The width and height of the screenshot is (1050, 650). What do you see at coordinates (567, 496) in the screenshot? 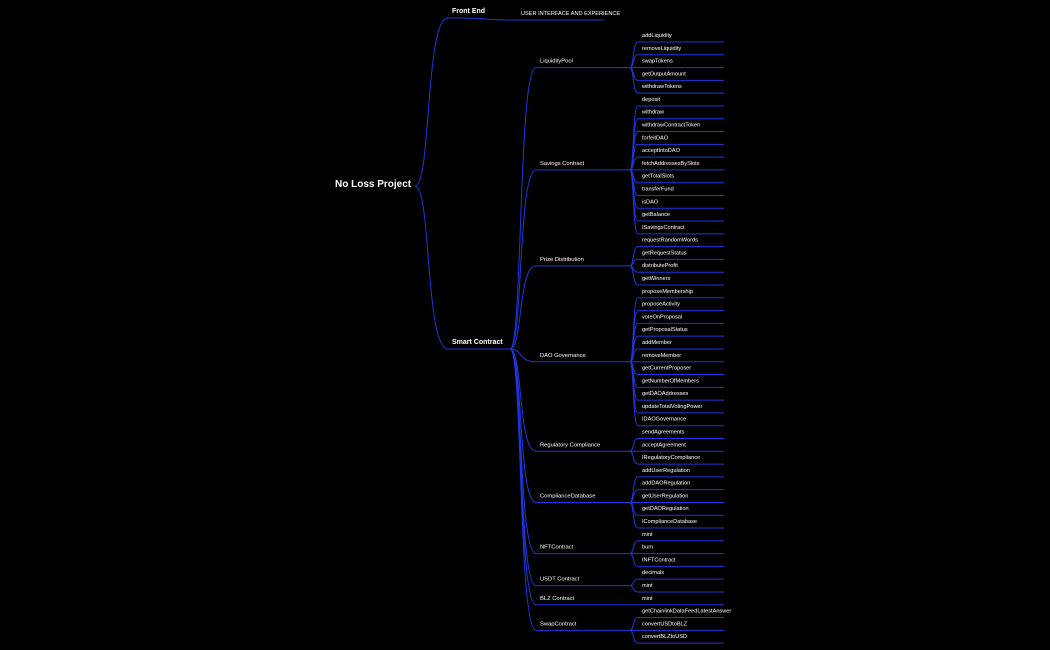
I see `module-compliancedatabase: ComplianceDatabase` at bounding box center [567, 496].